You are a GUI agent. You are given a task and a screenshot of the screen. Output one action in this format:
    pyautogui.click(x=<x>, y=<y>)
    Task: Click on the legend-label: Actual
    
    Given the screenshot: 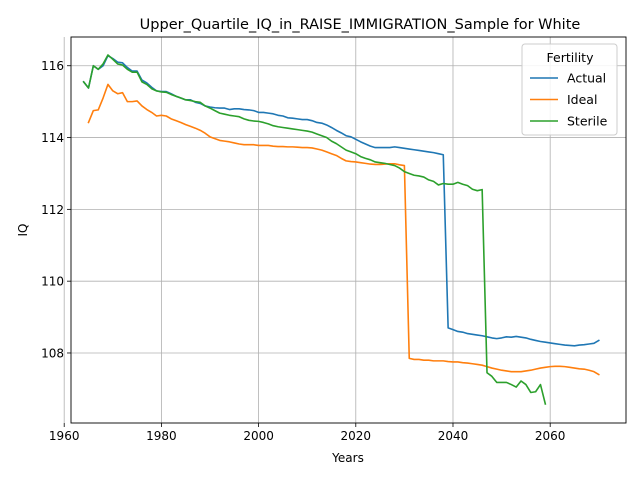 What is the action you would take?
    pyautogui.click(x=586, y=78)
    